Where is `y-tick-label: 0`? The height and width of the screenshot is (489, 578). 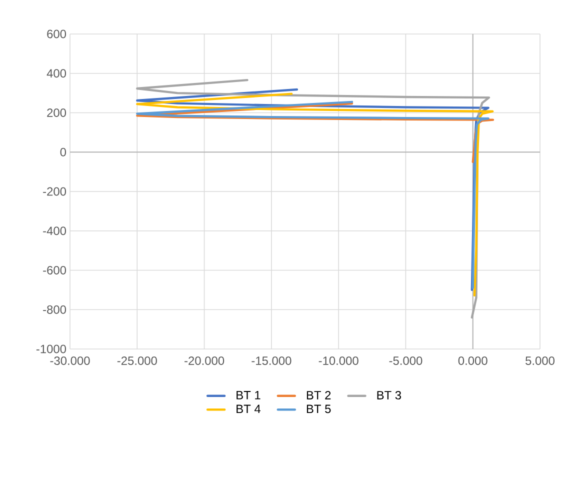
y-tick-label: 0 is located at coordinates (63, 152).